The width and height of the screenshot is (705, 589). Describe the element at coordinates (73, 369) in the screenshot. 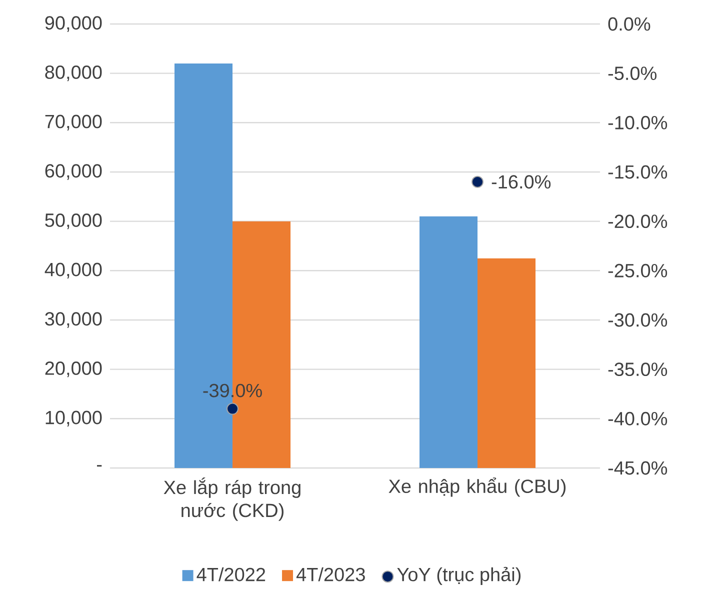

I see `y-tick-label: 20,000` at that location.